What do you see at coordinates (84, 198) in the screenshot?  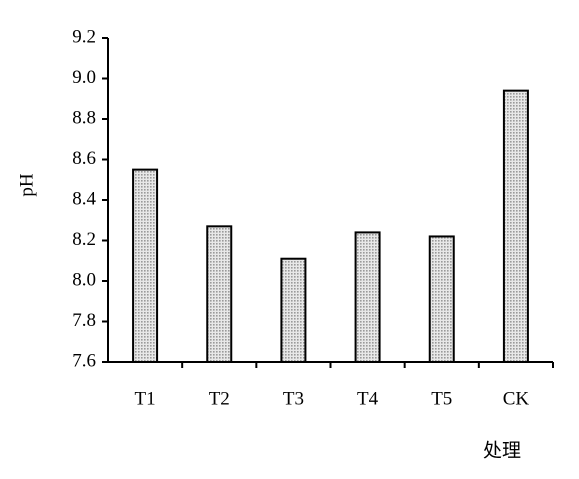 I see `y-tick-label: 8.4` at bounding box center [84, 198].